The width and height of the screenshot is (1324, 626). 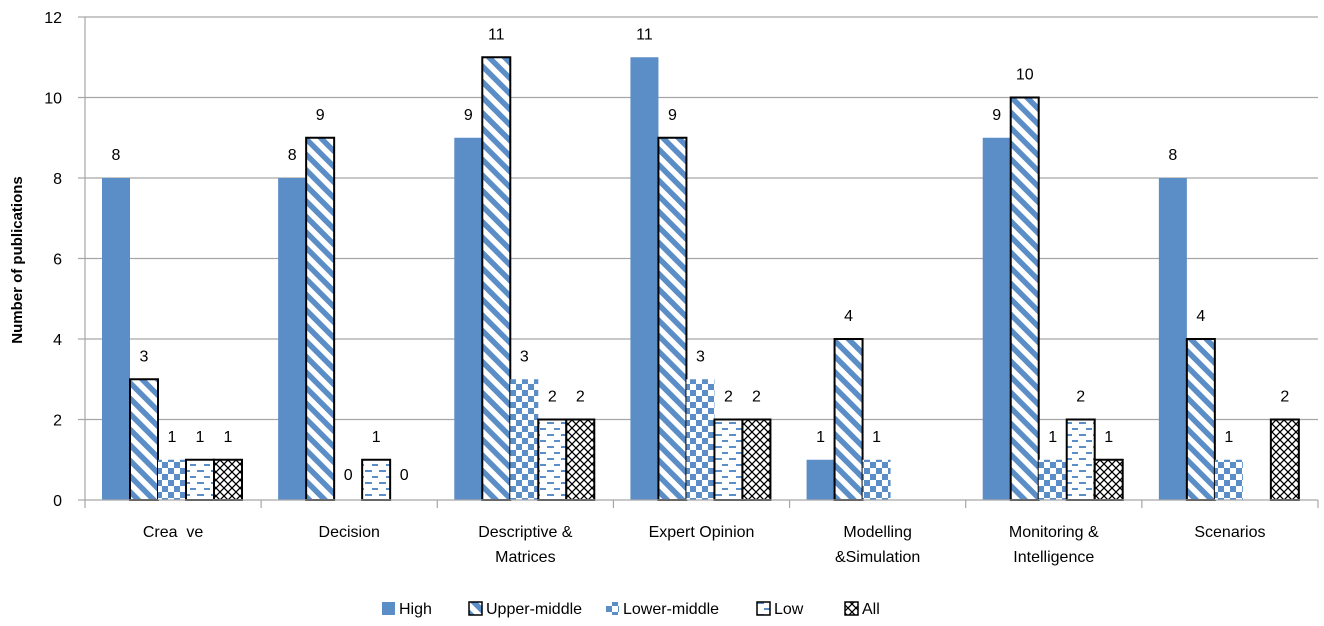 What do you see at coordinates (1054, 532) in the screenshot?
I see `x-category-label: Monitoring &` at bounding box center [1054, 532].